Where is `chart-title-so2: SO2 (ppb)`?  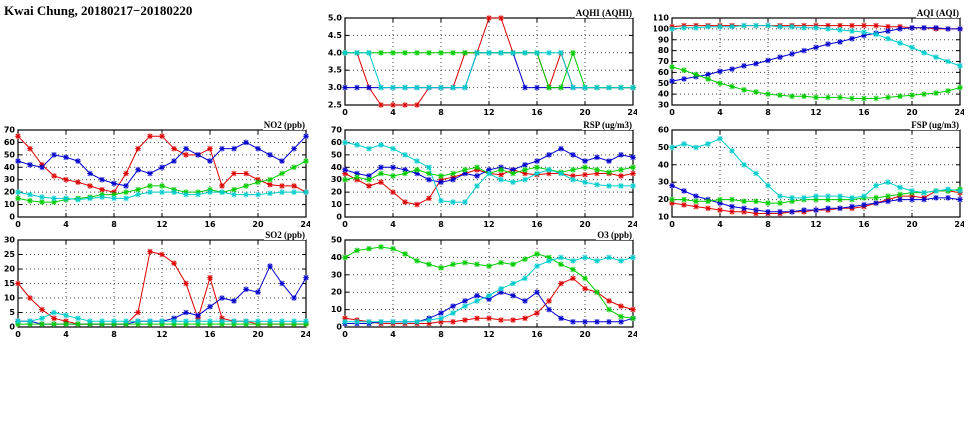
chart-title-so2: SO2 (ppb) is located at coordinates (285, 235).